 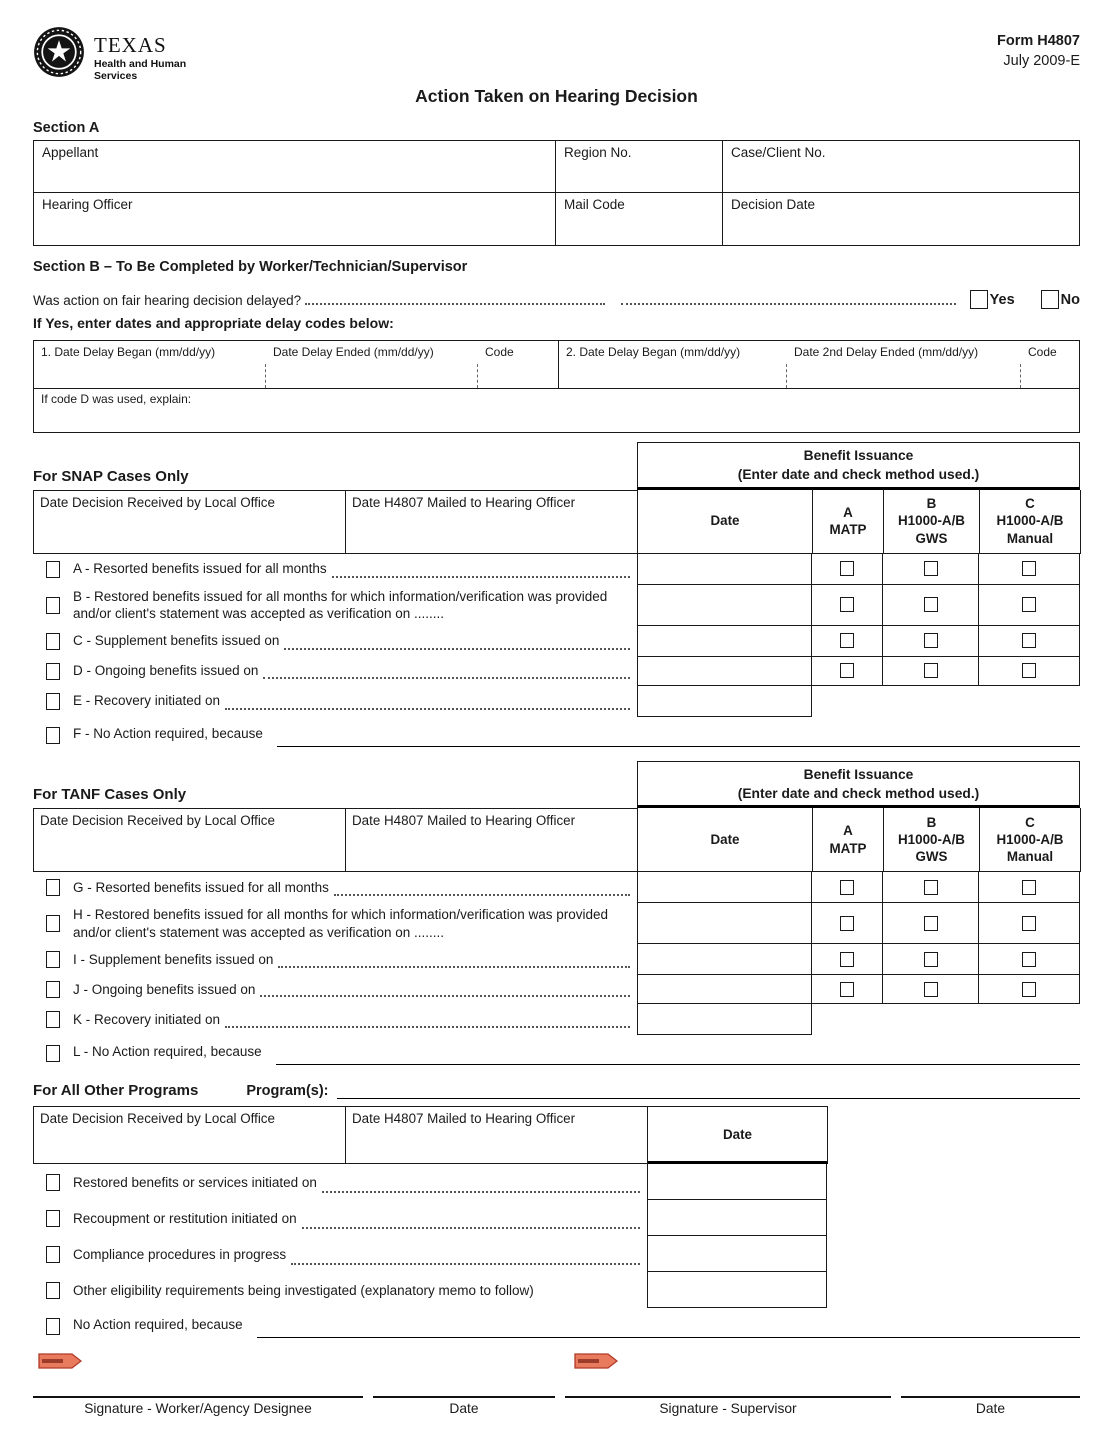 What do you see at coordinates (190, 1135) in the screenshot?
I see `op-col-received: Date Decision Received by Local Office` at bounding box center [190, 1135].